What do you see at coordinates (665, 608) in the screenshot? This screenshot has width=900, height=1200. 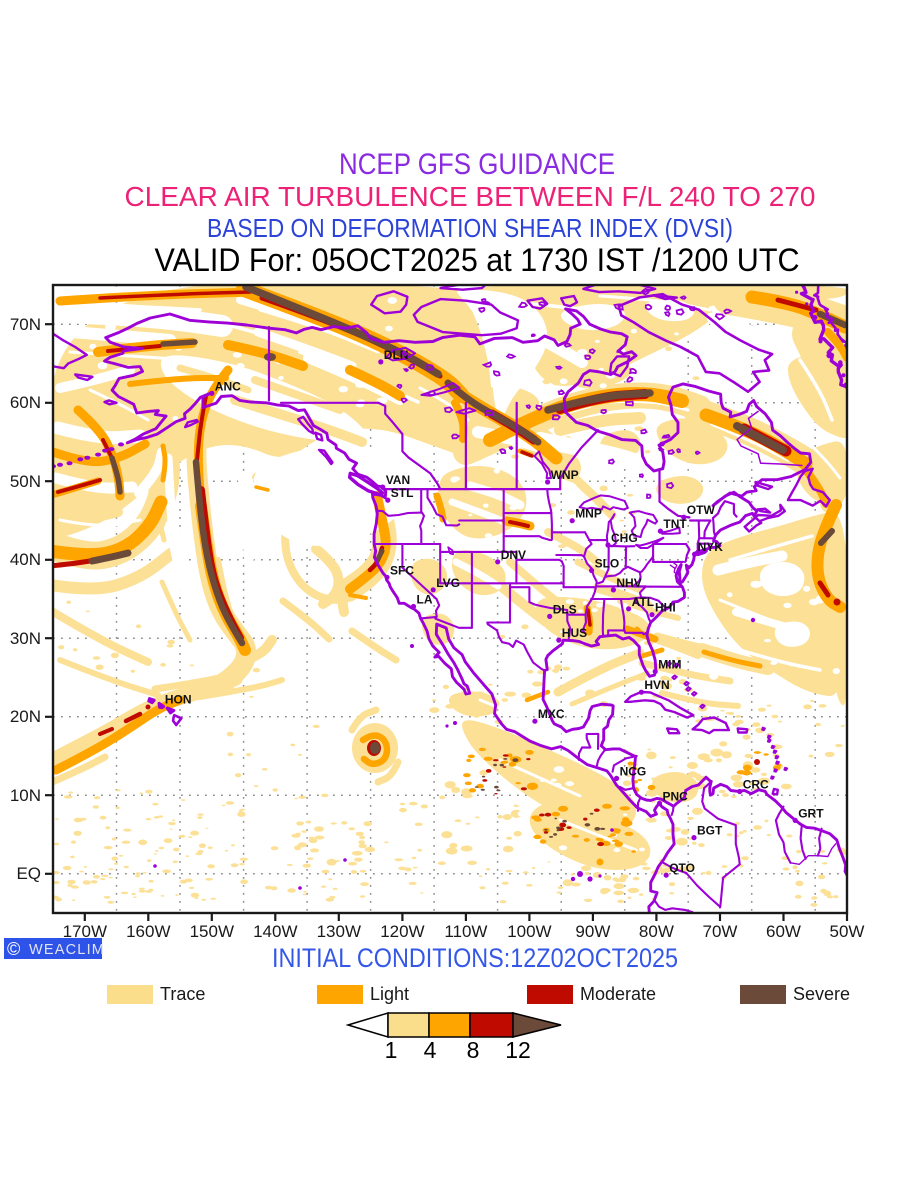 I see `svg-text: HHI` at bounding box center [665, 608].